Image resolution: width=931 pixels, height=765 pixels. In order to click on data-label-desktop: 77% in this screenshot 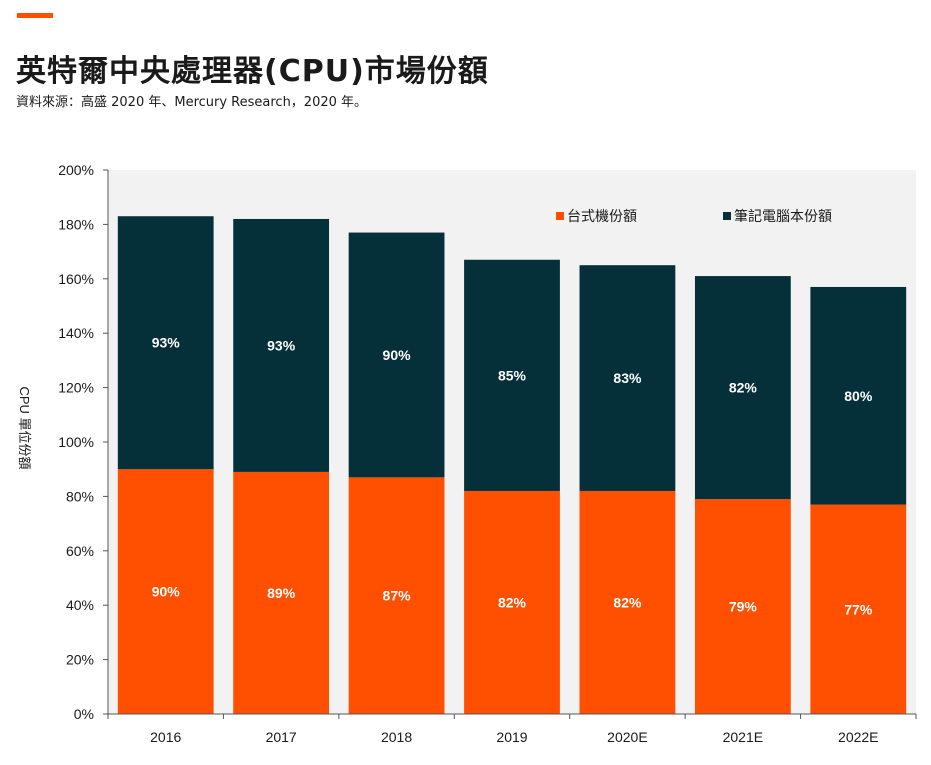, I will do `click(858, 609)`.